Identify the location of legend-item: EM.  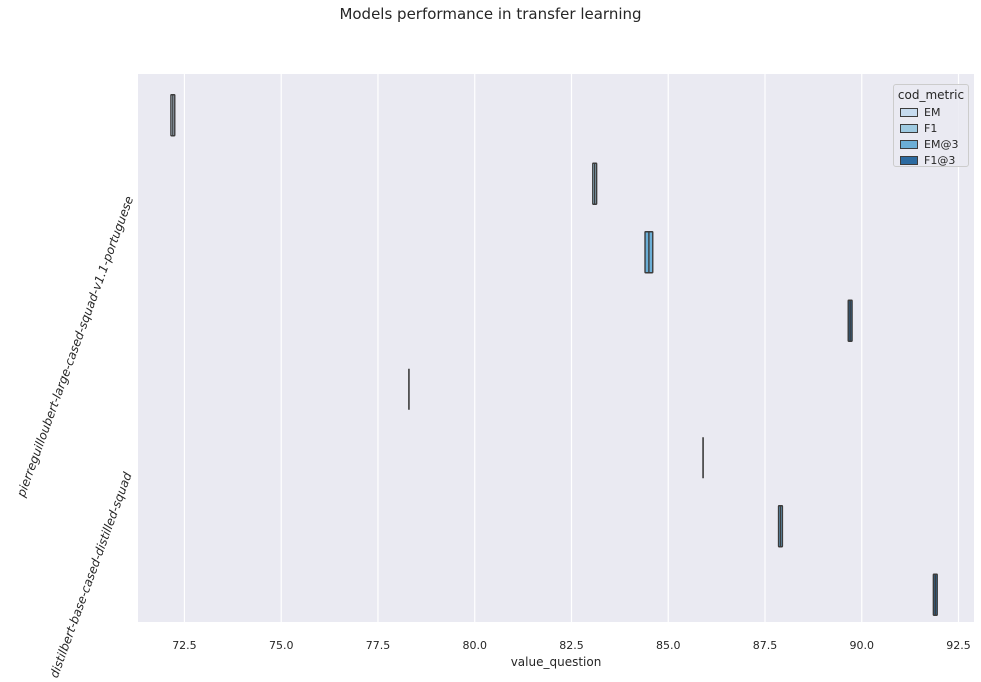
(931, 112).